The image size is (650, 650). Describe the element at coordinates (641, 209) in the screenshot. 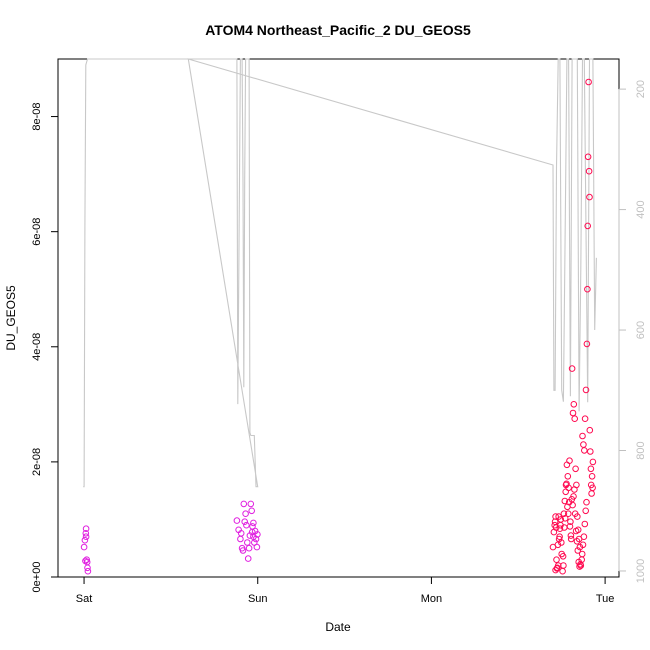

I see `right-tick-label: 400` at that location.